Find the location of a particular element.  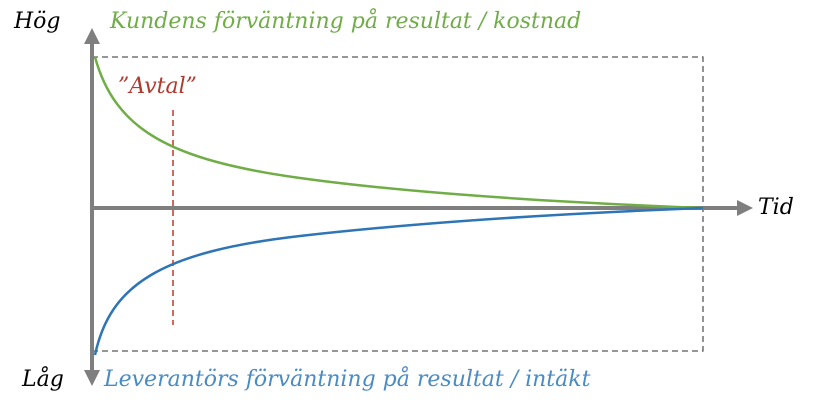

high-label: Hög is located at coordinates (37, 21).